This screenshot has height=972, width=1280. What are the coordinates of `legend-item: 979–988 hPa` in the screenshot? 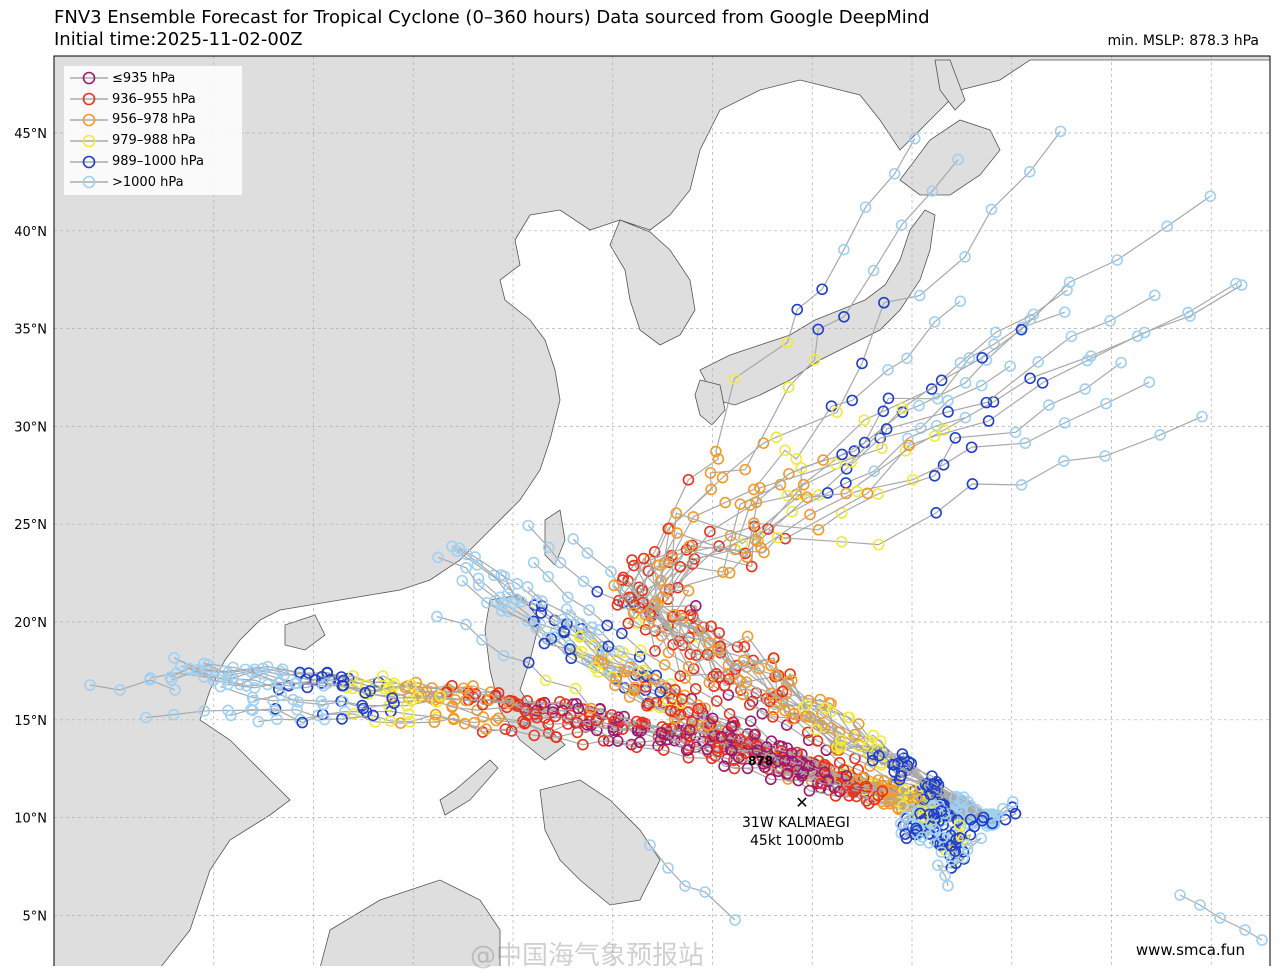 It's located at (153, 140).